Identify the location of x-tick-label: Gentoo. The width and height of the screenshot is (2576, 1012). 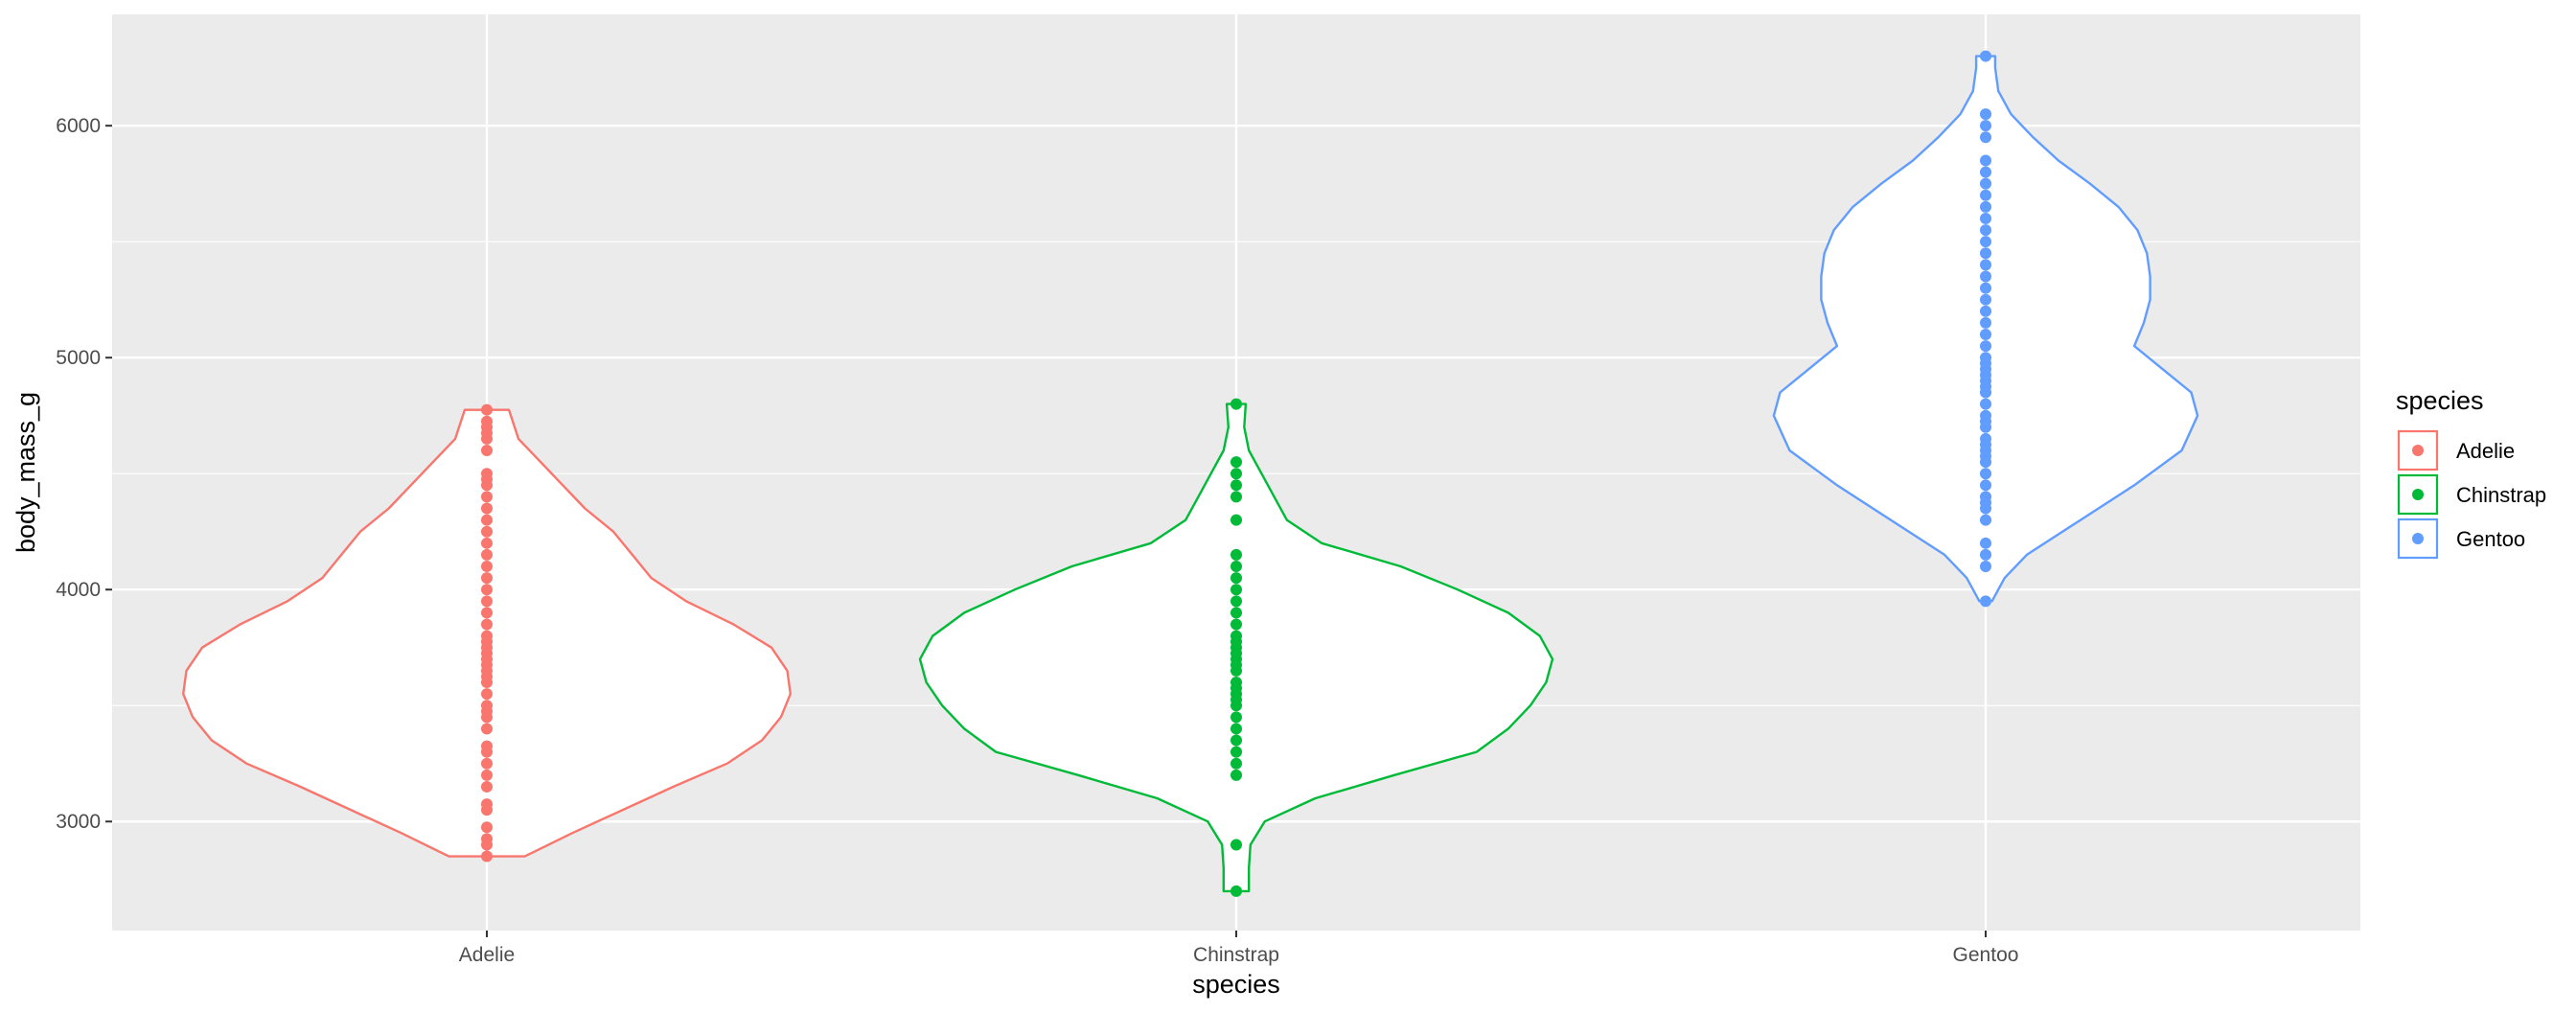
(1986, 955).